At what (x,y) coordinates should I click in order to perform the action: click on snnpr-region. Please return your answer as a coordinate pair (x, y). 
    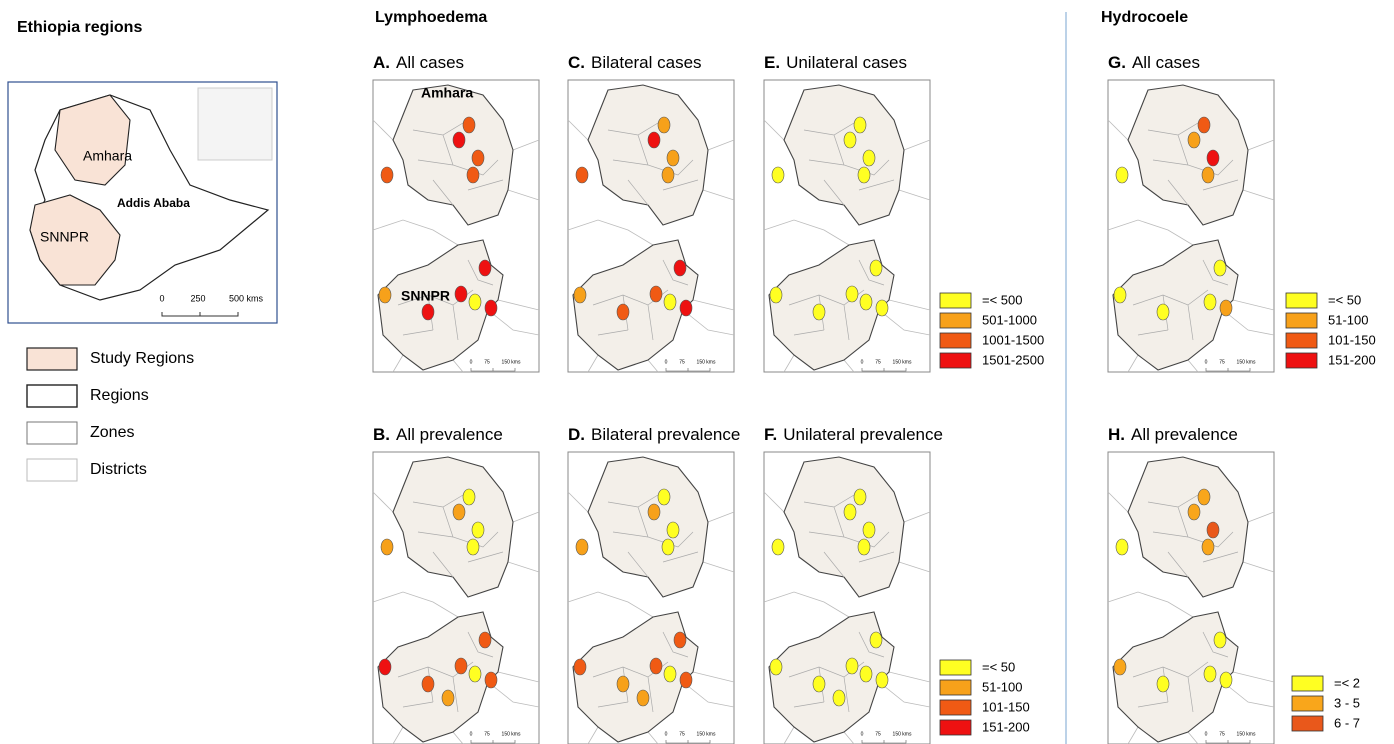
    Looking at the image, I should click on (75, 240).